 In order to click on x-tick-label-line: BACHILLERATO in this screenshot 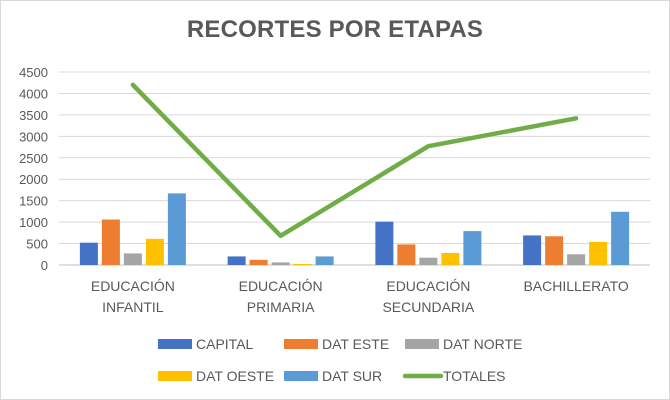, I will do `click(575, 286)`.